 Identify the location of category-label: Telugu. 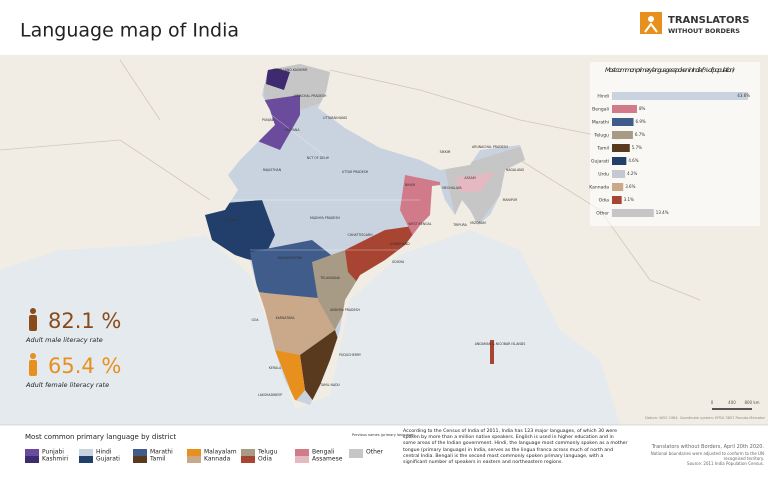
(601, 136).